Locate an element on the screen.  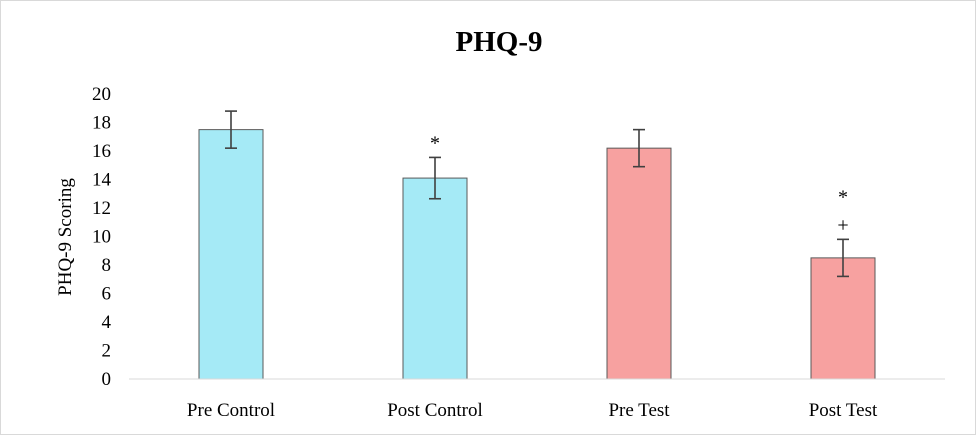
chart-title: PHQ-9 is located at coordinates (499, 42).